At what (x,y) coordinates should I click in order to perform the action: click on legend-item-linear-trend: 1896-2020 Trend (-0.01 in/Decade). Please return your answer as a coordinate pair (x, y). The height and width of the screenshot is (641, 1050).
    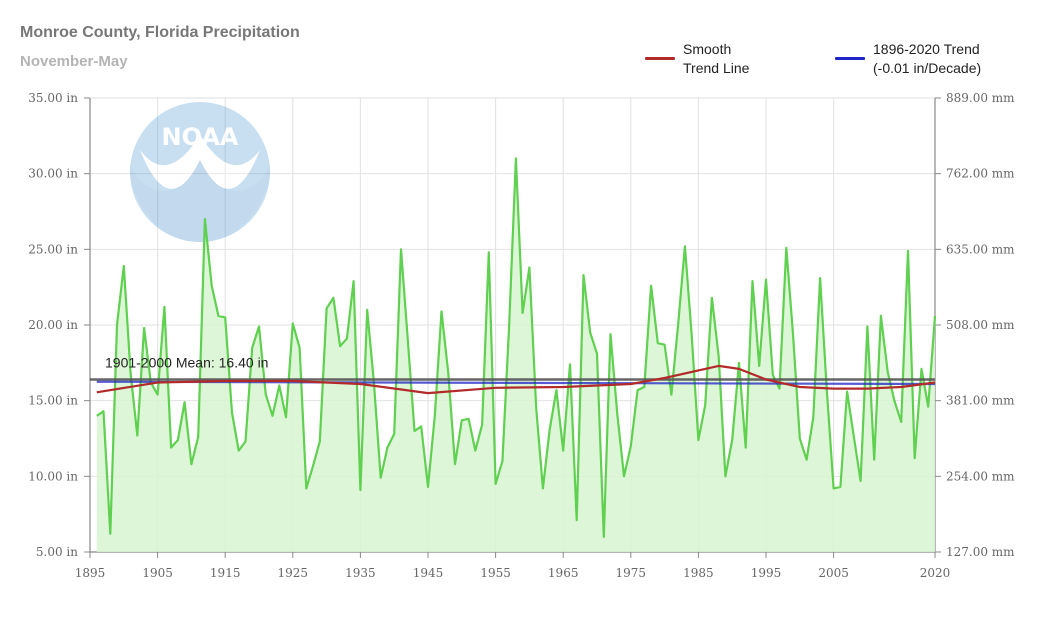
    Looking at the image, I should click on (908, 59).